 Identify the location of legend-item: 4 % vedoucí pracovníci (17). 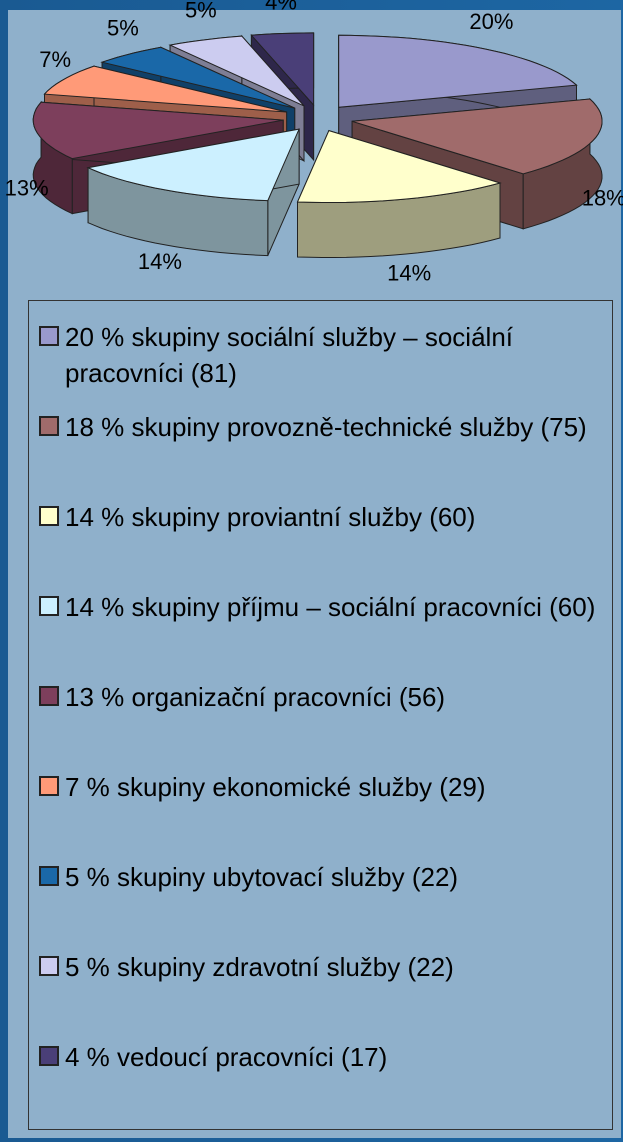
(319, 1057).